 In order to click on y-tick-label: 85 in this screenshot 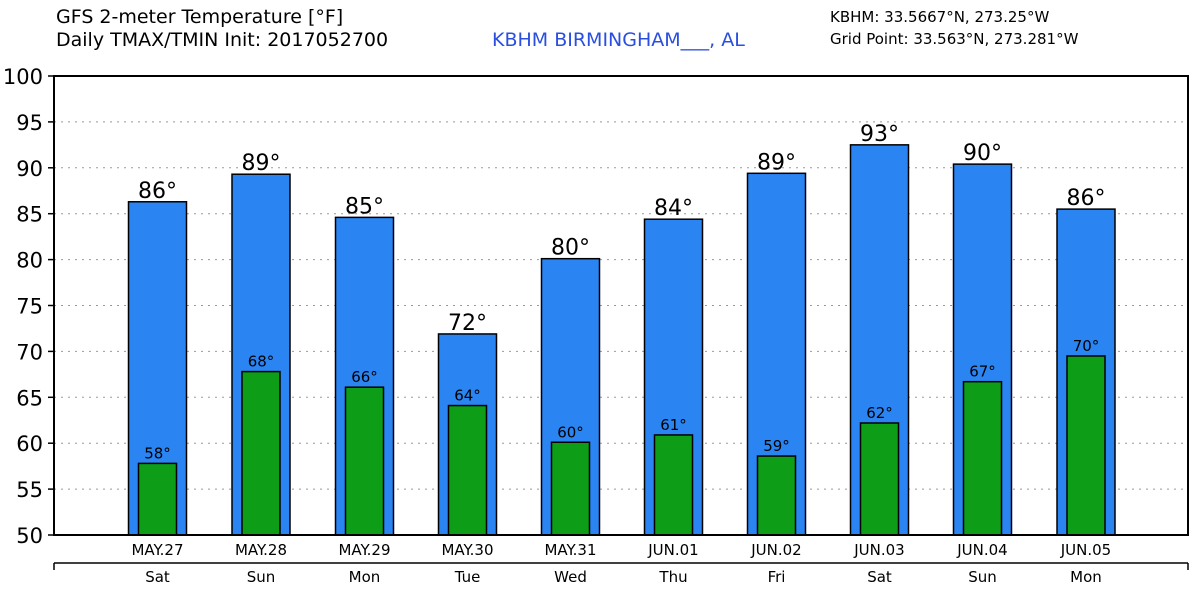, I will do `click(29, 215)`.